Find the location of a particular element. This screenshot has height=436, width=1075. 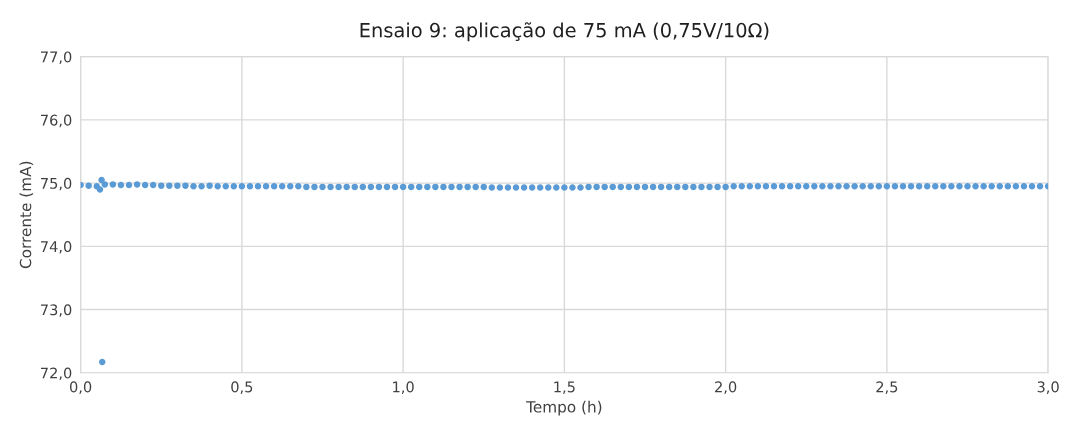

y-tick-label: 73,0 is located at coordinates (56, 310).